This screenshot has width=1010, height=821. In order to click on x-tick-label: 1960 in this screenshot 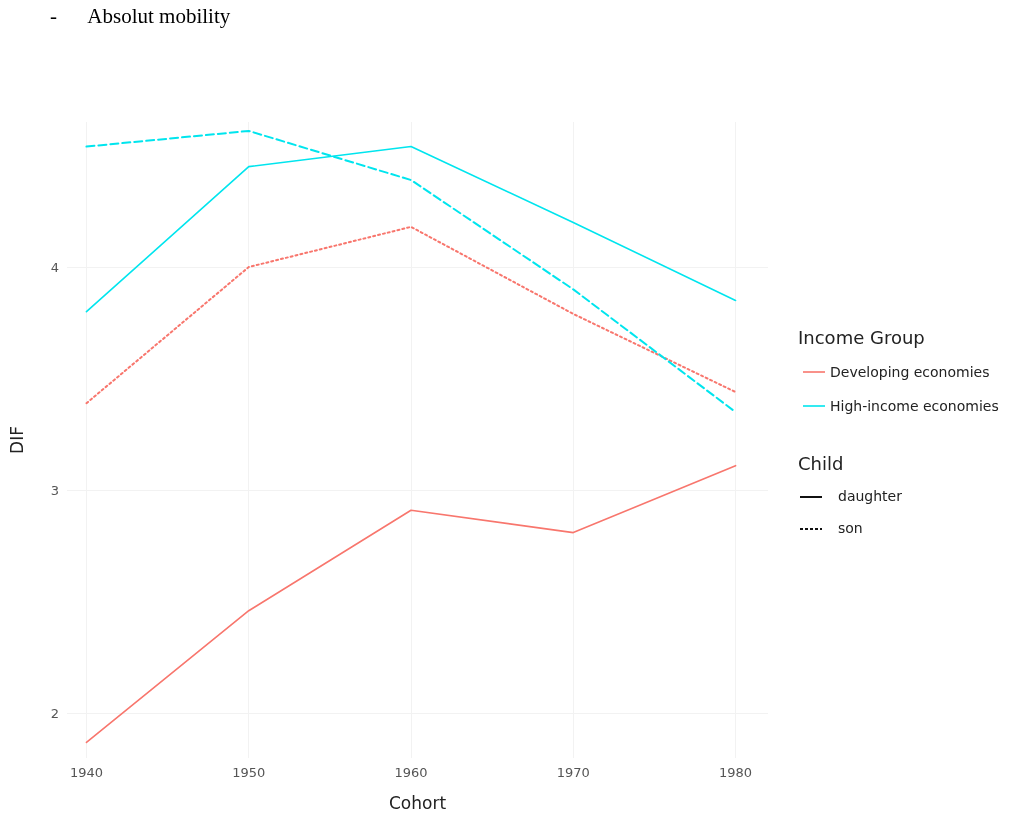, I will do `click(411, 772)`.